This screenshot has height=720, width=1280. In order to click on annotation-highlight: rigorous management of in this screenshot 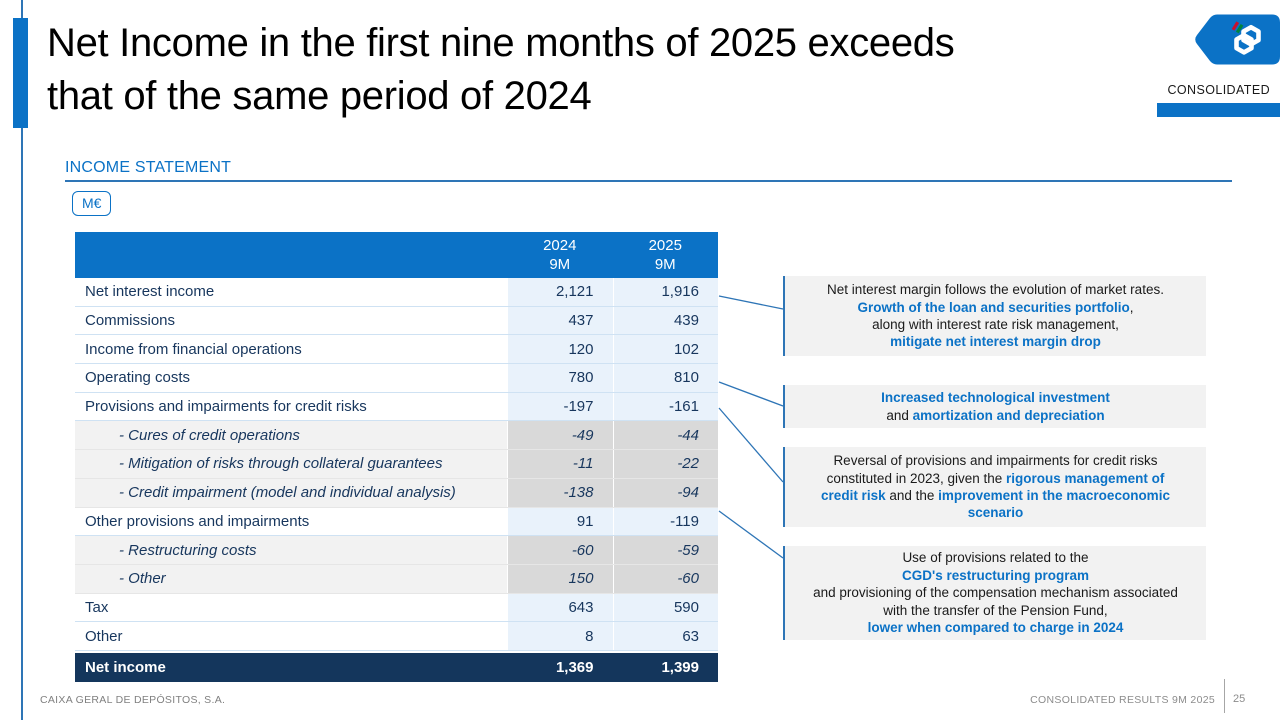, I will do `click(1085, 478)`.